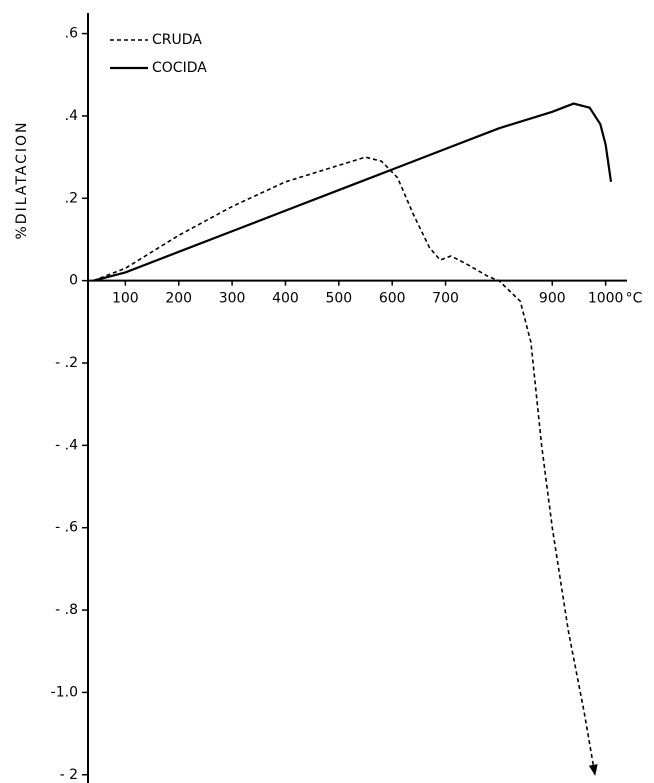 The width and height of the screenshot is (654, 783). Describe the element at coordinates (179, 68) in the screenshot. I see `legend-label: COCIDA` at that location.